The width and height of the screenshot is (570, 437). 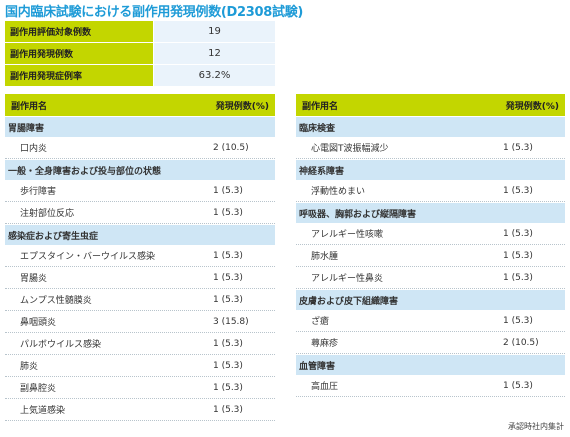 I want to click on reaction-name: 肺水腫, so click(x=325, y=257).